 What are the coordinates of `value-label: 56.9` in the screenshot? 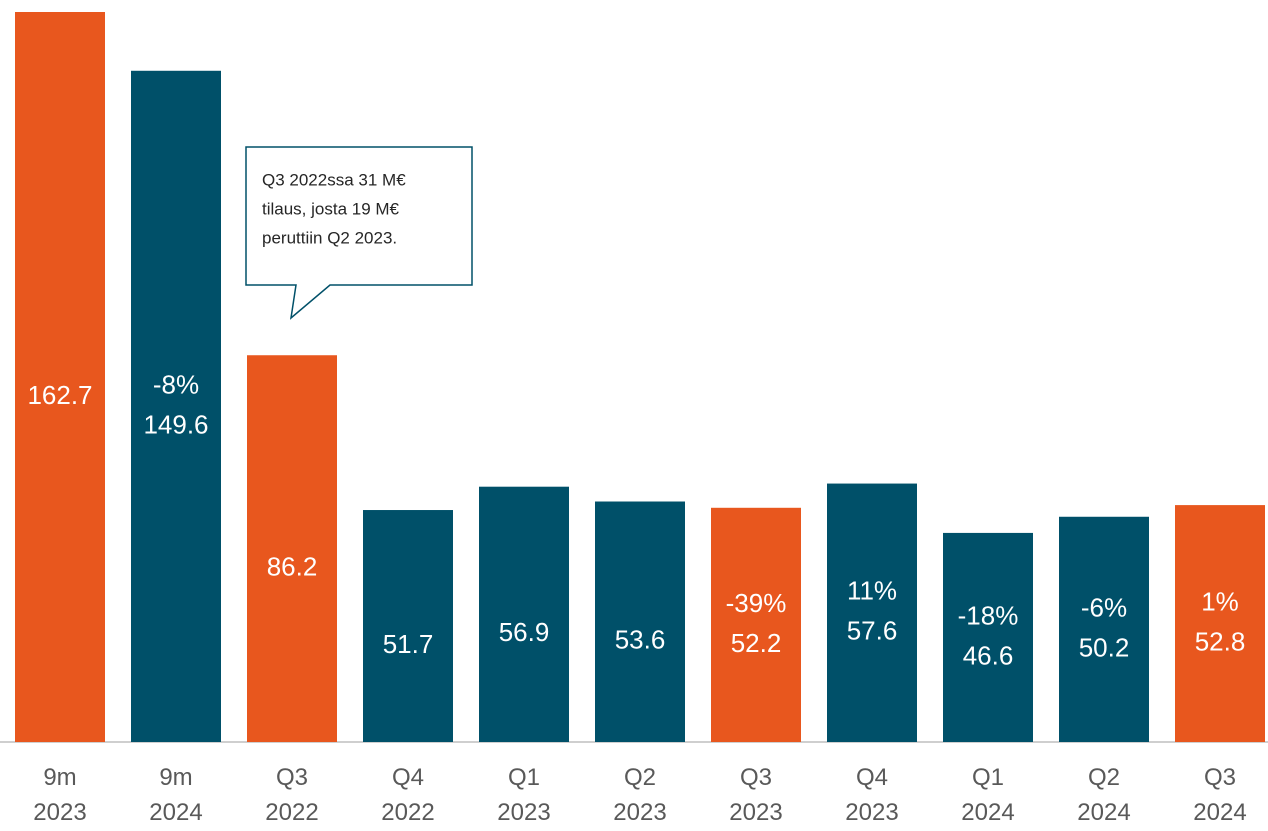 It's located at (524, 632).